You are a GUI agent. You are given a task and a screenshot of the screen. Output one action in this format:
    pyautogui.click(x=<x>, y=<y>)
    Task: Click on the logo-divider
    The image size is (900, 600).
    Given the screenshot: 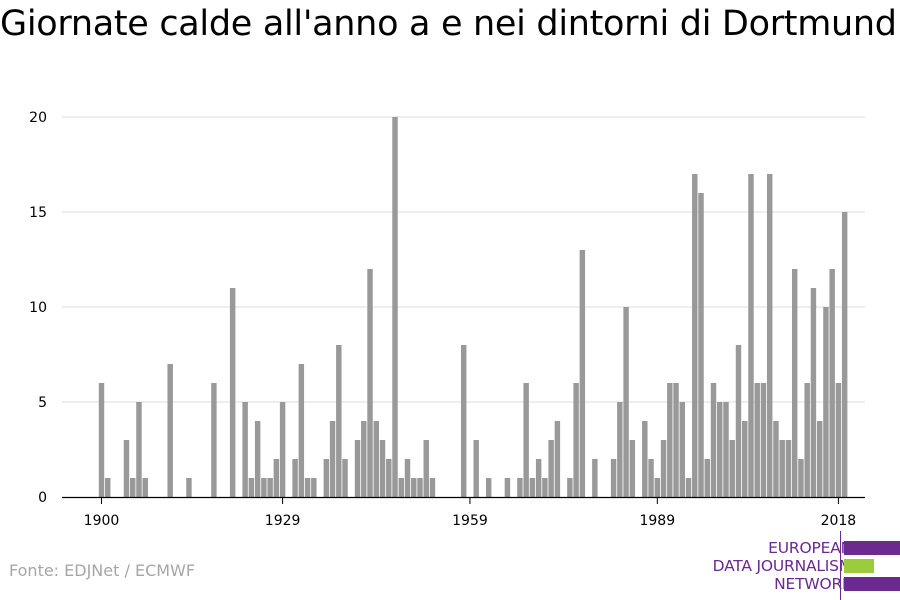 What is the action you would take?
    pyautogui.click(x=840, y=565)
    